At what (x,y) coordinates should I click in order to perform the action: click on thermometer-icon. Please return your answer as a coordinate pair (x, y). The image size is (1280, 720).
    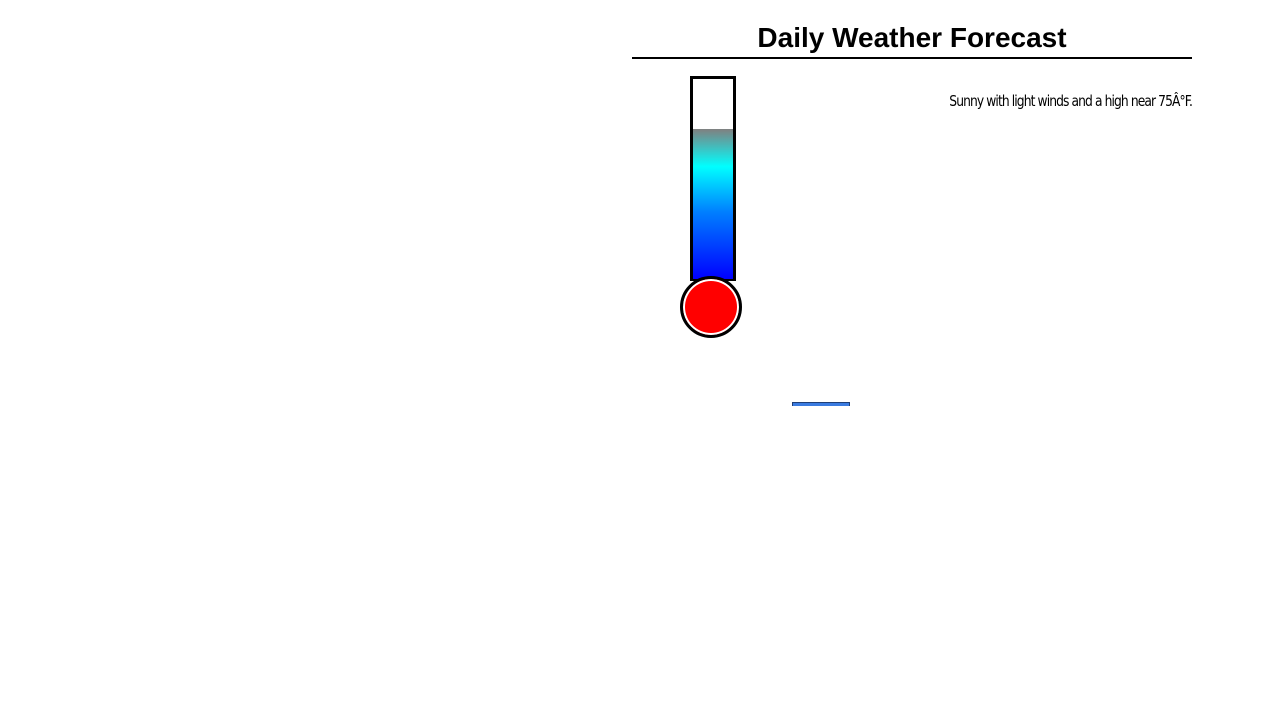
    Looking at the image, I should click on (713, 209).